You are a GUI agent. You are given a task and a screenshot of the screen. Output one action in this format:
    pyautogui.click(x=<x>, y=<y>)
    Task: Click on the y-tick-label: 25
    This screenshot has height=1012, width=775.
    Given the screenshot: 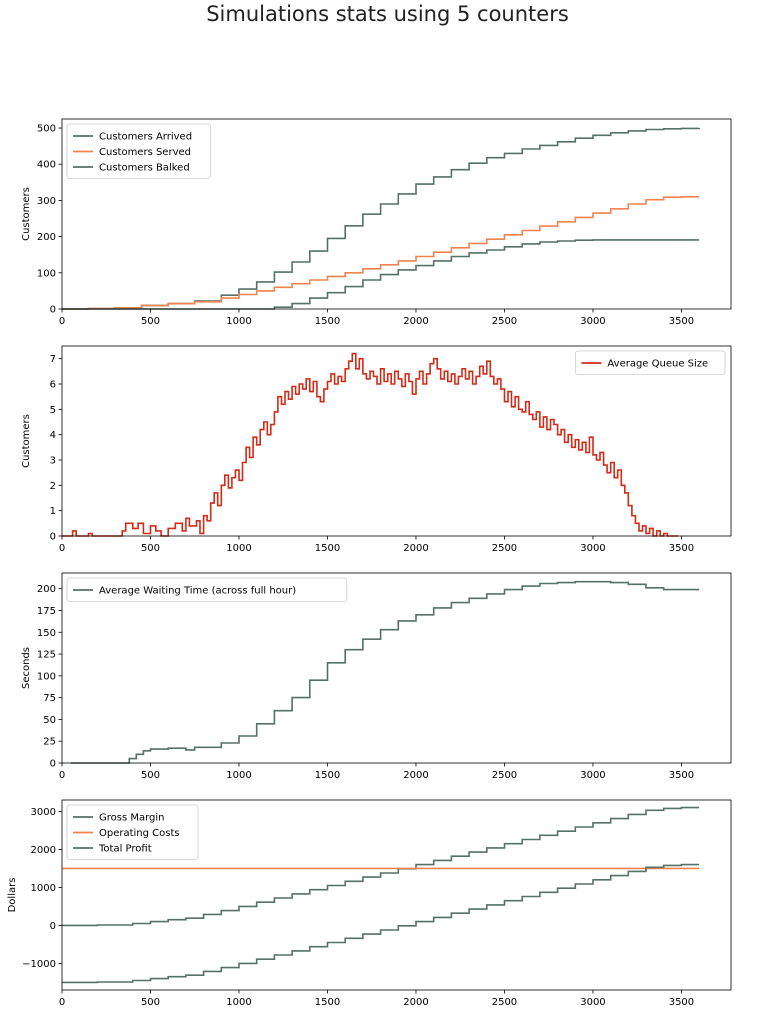 What is the action you would take?
    pyautogui.click(x=49, y=742)
    